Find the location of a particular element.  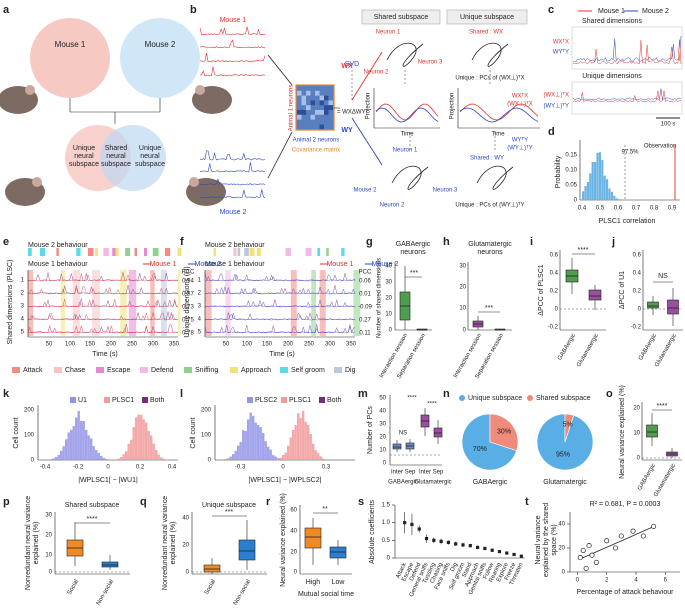

label: PCC is located at coordinates (188, 273).